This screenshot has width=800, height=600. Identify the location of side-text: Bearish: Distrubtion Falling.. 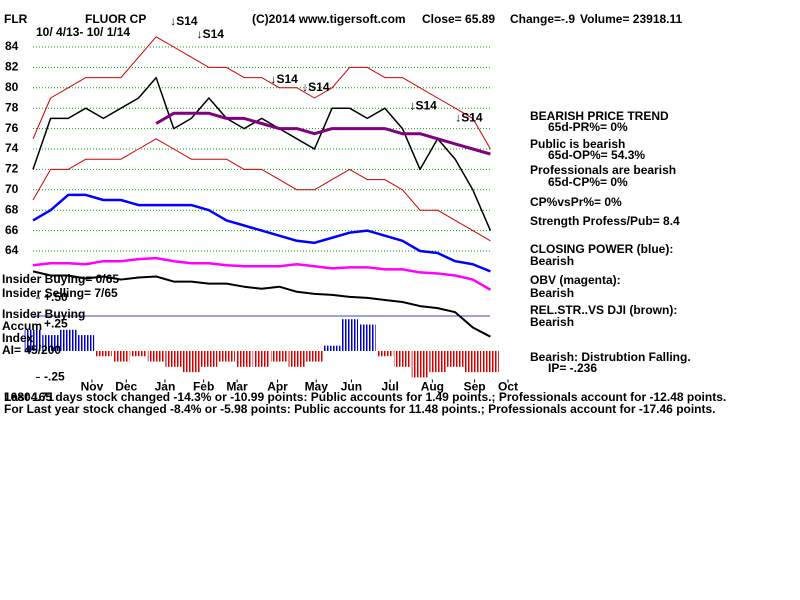
(610, 357).